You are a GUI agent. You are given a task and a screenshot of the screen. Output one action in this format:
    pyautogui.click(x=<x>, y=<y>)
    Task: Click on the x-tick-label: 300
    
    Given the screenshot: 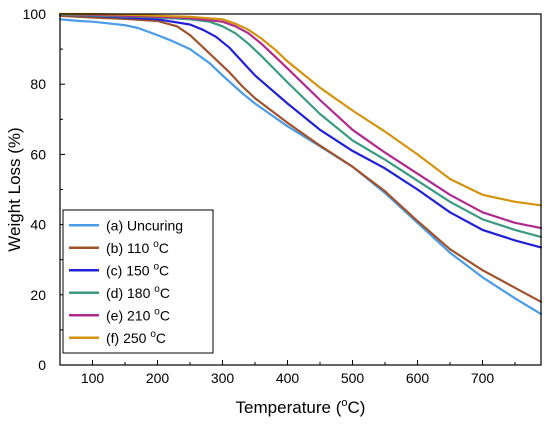 What is the action you would take?
    pyautogui.click(x=223, y=378)
    